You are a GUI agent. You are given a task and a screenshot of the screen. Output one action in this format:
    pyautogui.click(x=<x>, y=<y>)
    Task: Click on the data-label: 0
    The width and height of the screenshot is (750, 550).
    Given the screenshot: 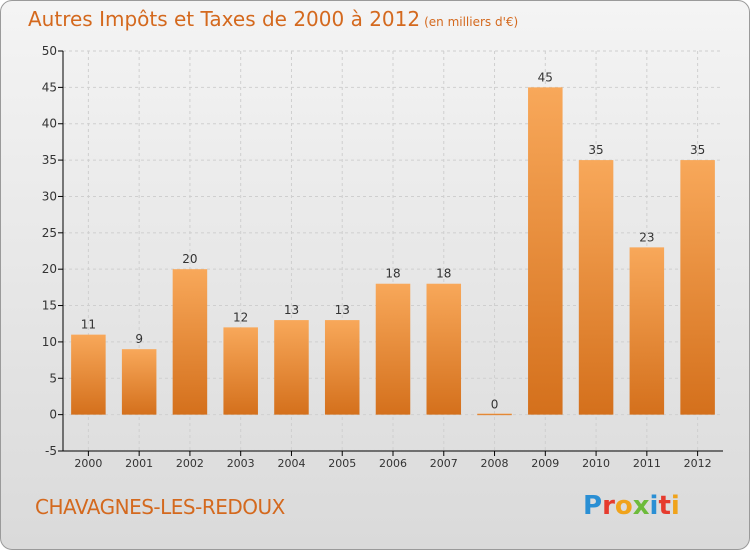 What is the action you would take?
    pyautogui.click(x=495, y=405)
    